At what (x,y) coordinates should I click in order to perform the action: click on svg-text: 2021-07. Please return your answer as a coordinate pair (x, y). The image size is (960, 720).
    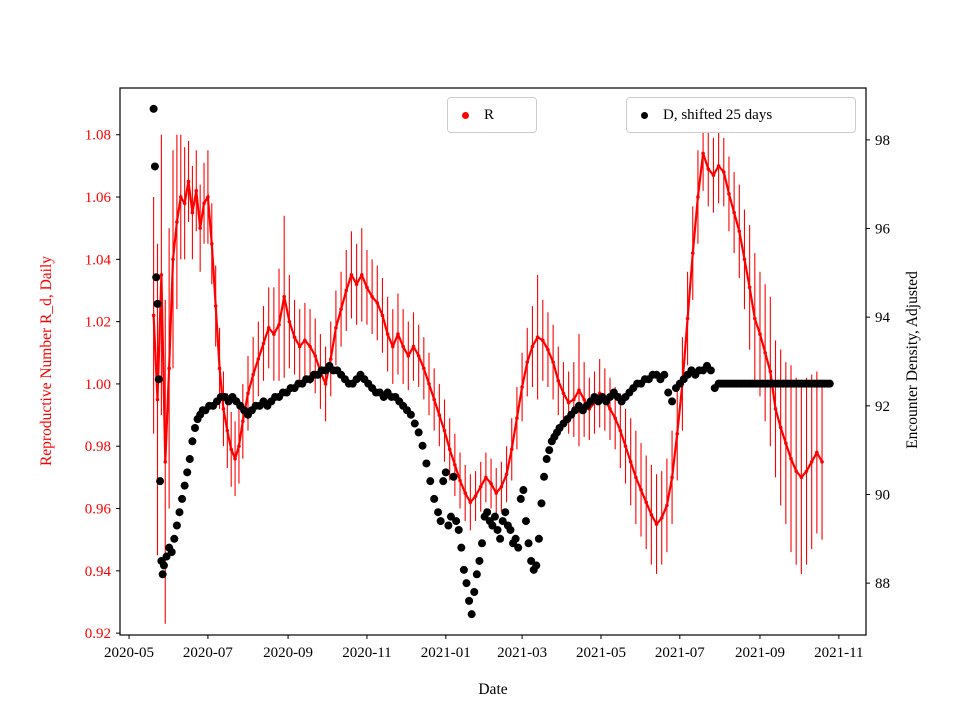
    Looking at the image, I should click on (680, 653).